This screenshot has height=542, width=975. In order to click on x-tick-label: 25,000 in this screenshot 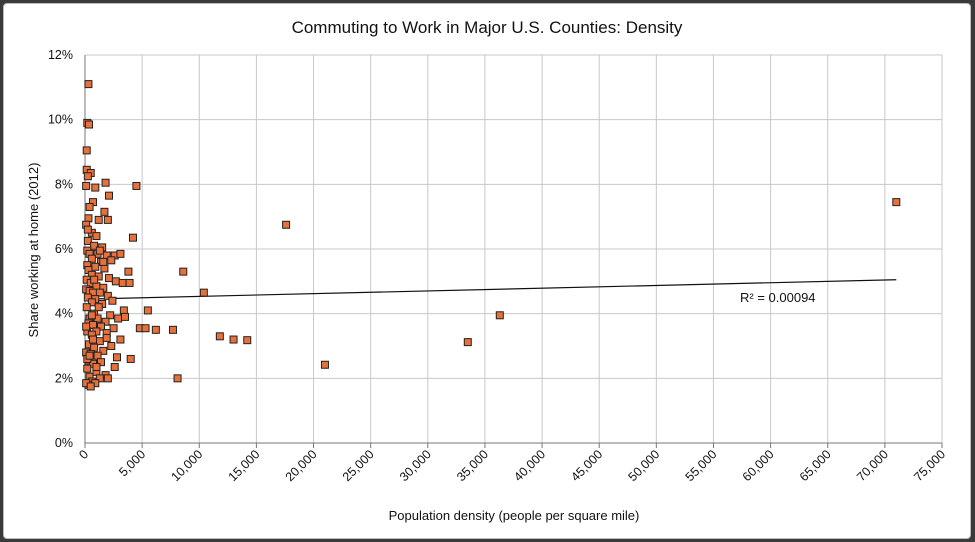, I will do `click(358, 465)`.